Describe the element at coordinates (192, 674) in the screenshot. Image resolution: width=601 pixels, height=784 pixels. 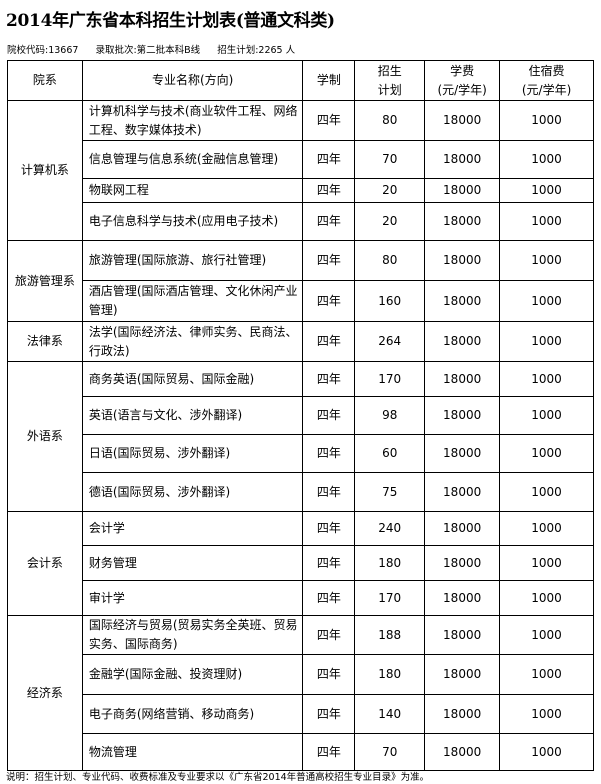
I see `major-cell: 金融学(国际金融、投资理财)` at that location.